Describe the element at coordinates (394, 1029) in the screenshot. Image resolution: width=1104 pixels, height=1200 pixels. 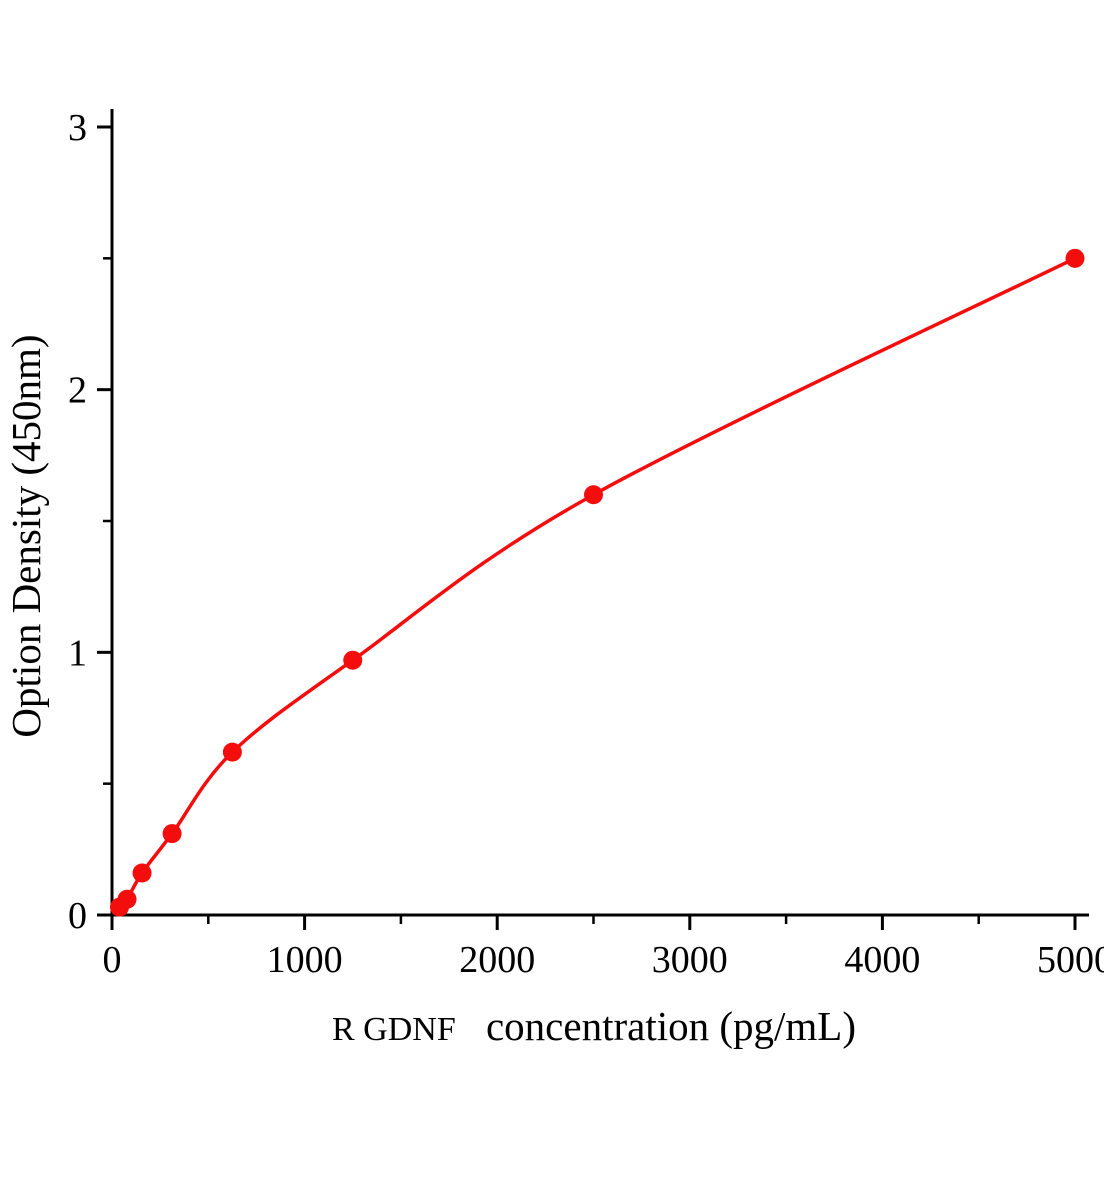
I see `x-axis-title-prefix: R GDNF` at that location.